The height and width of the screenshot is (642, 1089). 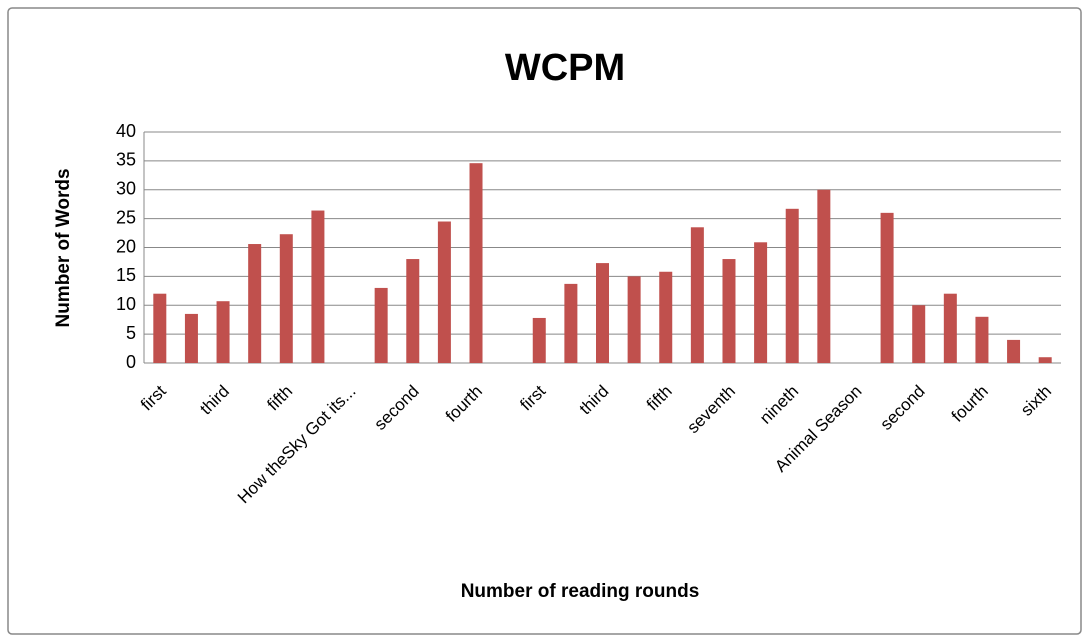 I want to click on y-tick-label: 25, so click(x=126, y=217).